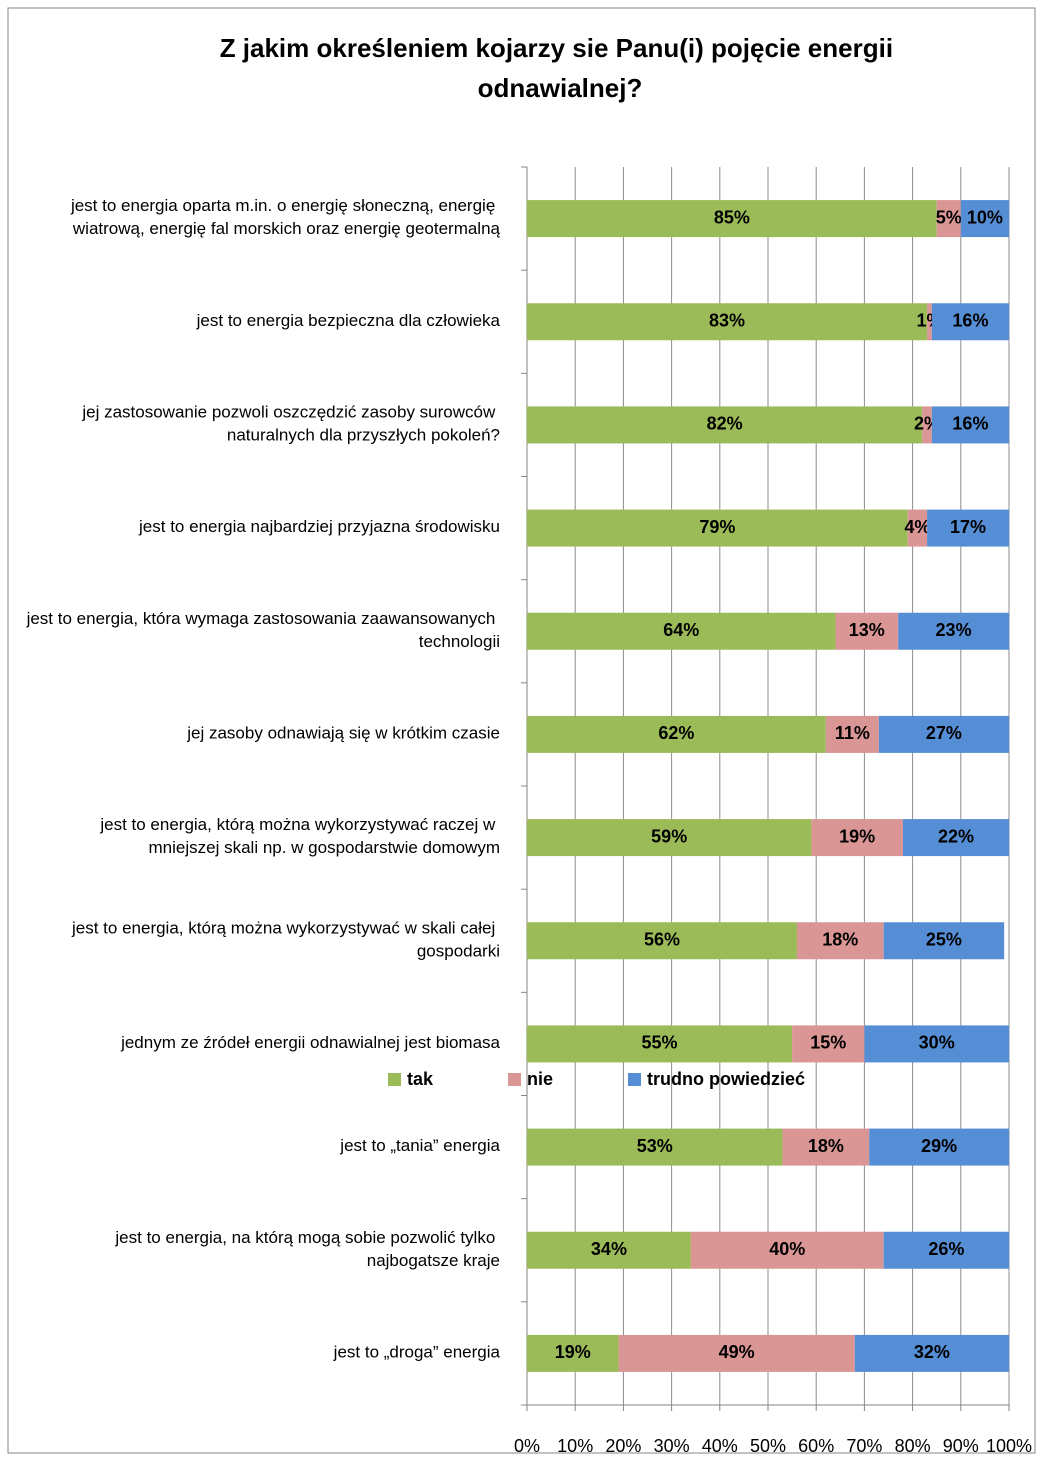  What do you see at coordinates (348, 320) in the screenshot?
I see `category-label: jest to energia bezpieczna dla człowieka` at bounding box center [348, 320].